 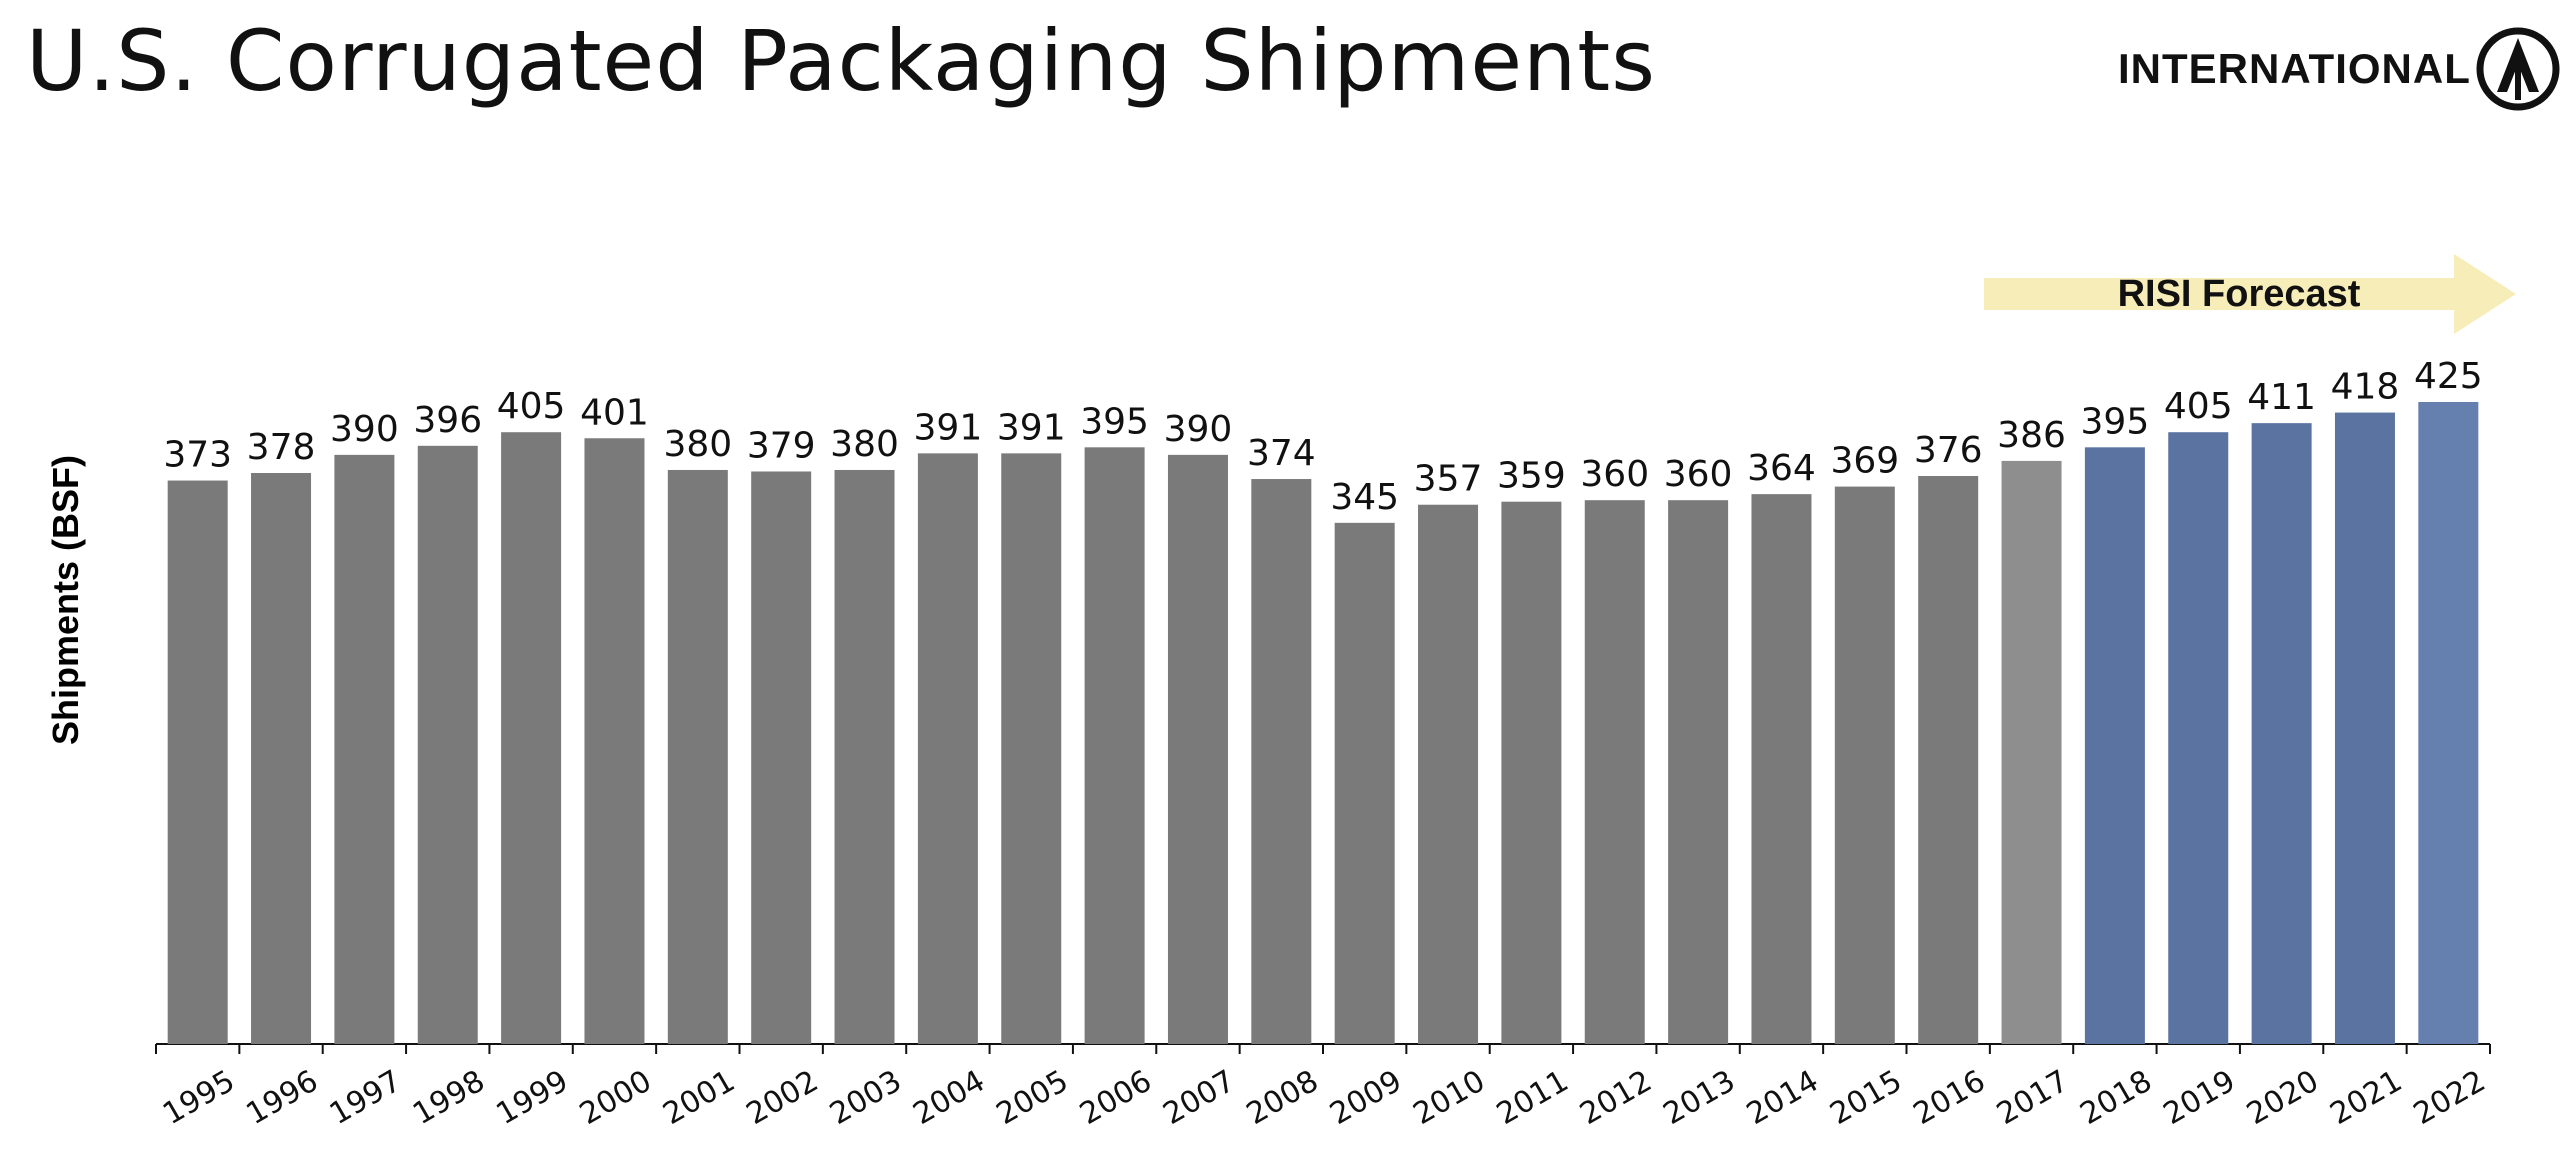 I want to click on forecast-label: RISI Forecast, so click(x=2239, y=293).